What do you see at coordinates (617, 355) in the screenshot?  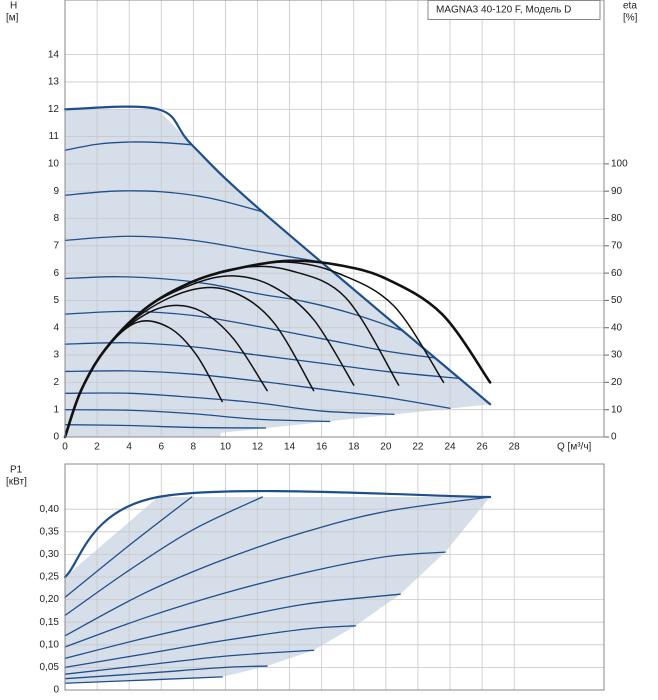 I see `y2-tick-label: 30` at bounding box center [617, 355].